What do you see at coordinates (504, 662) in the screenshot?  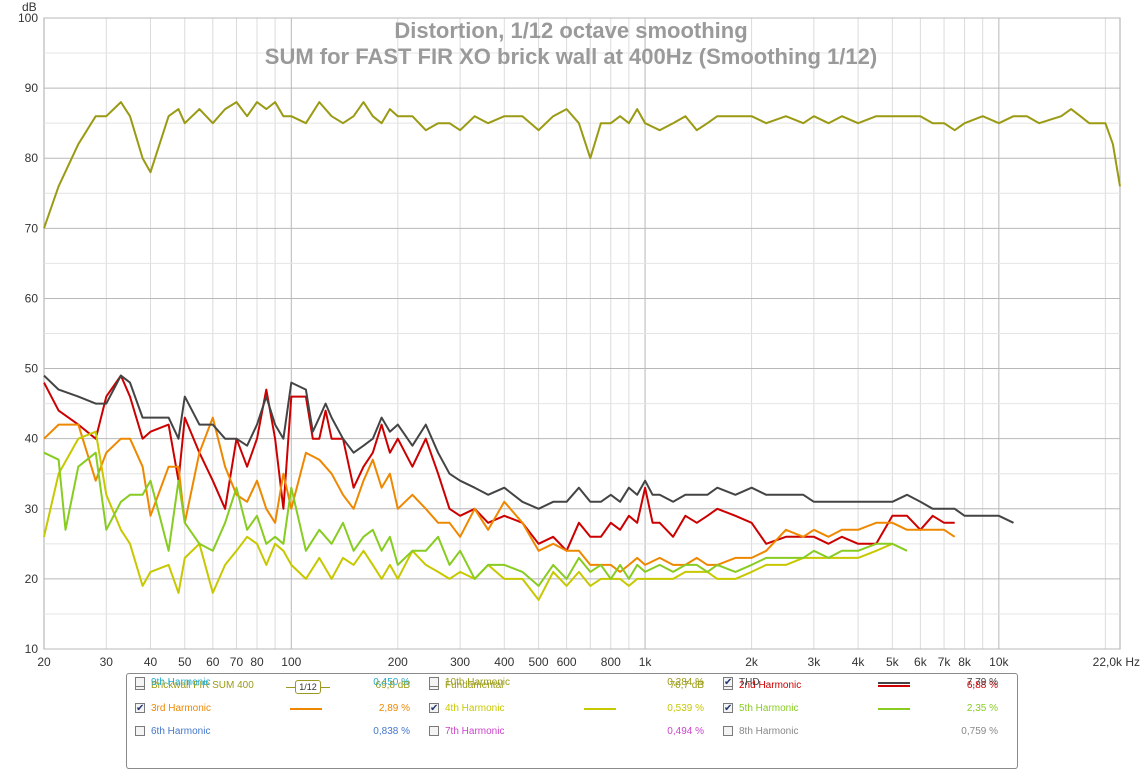 I see `x-tick-label: 400` at bounding box center [504, 662].